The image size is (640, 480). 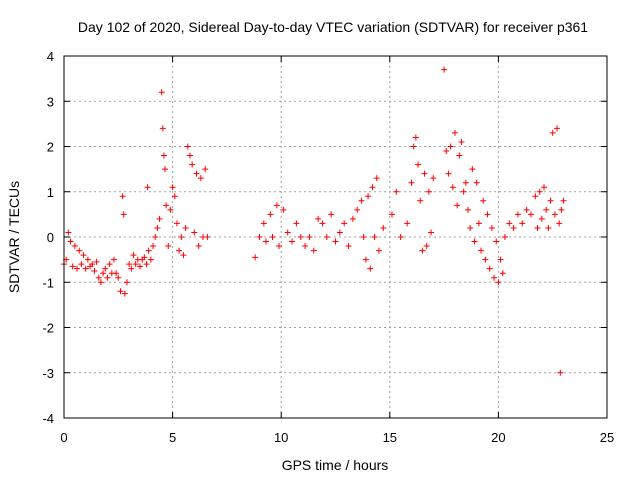 What do you see at coordinates (172, 437) in the screenshot?
I see `x-tick-label: 5` at bounding box center [172, 437].